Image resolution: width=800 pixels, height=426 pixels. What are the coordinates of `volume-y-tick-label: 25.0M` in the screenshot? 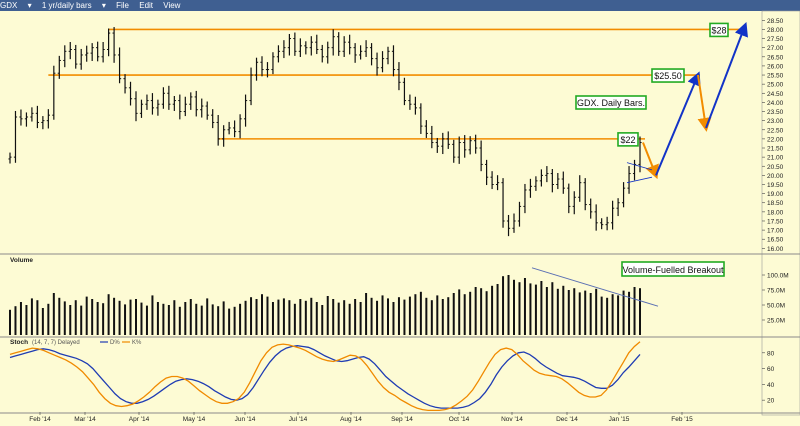 It's located at (776, 321).